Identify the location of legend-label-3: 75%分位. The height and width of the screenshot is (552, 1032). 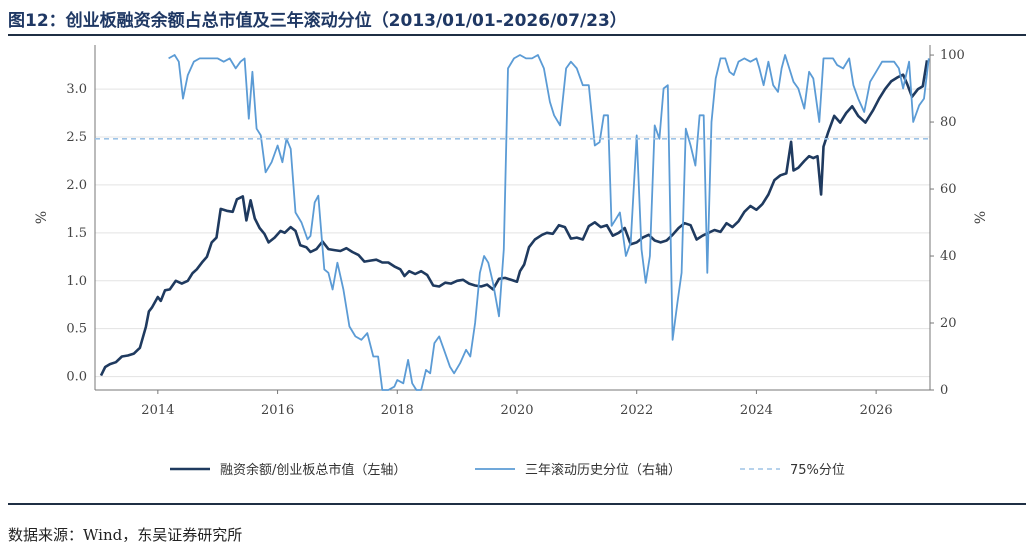
(817, 470).